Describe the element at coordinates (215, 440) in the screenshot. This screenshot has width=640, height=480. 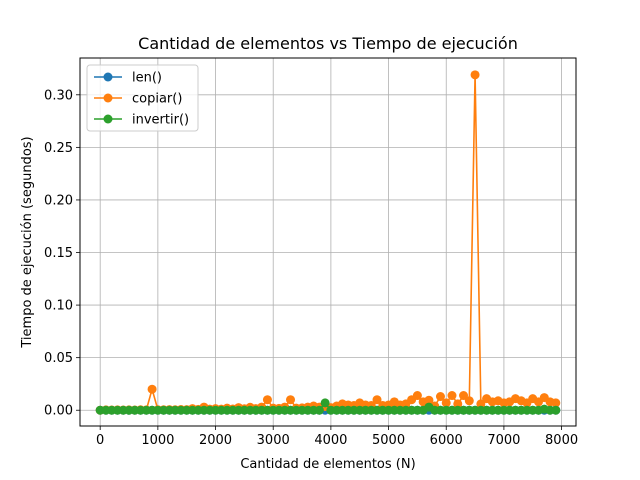
I see `x-tick-label: 2000` at that location.